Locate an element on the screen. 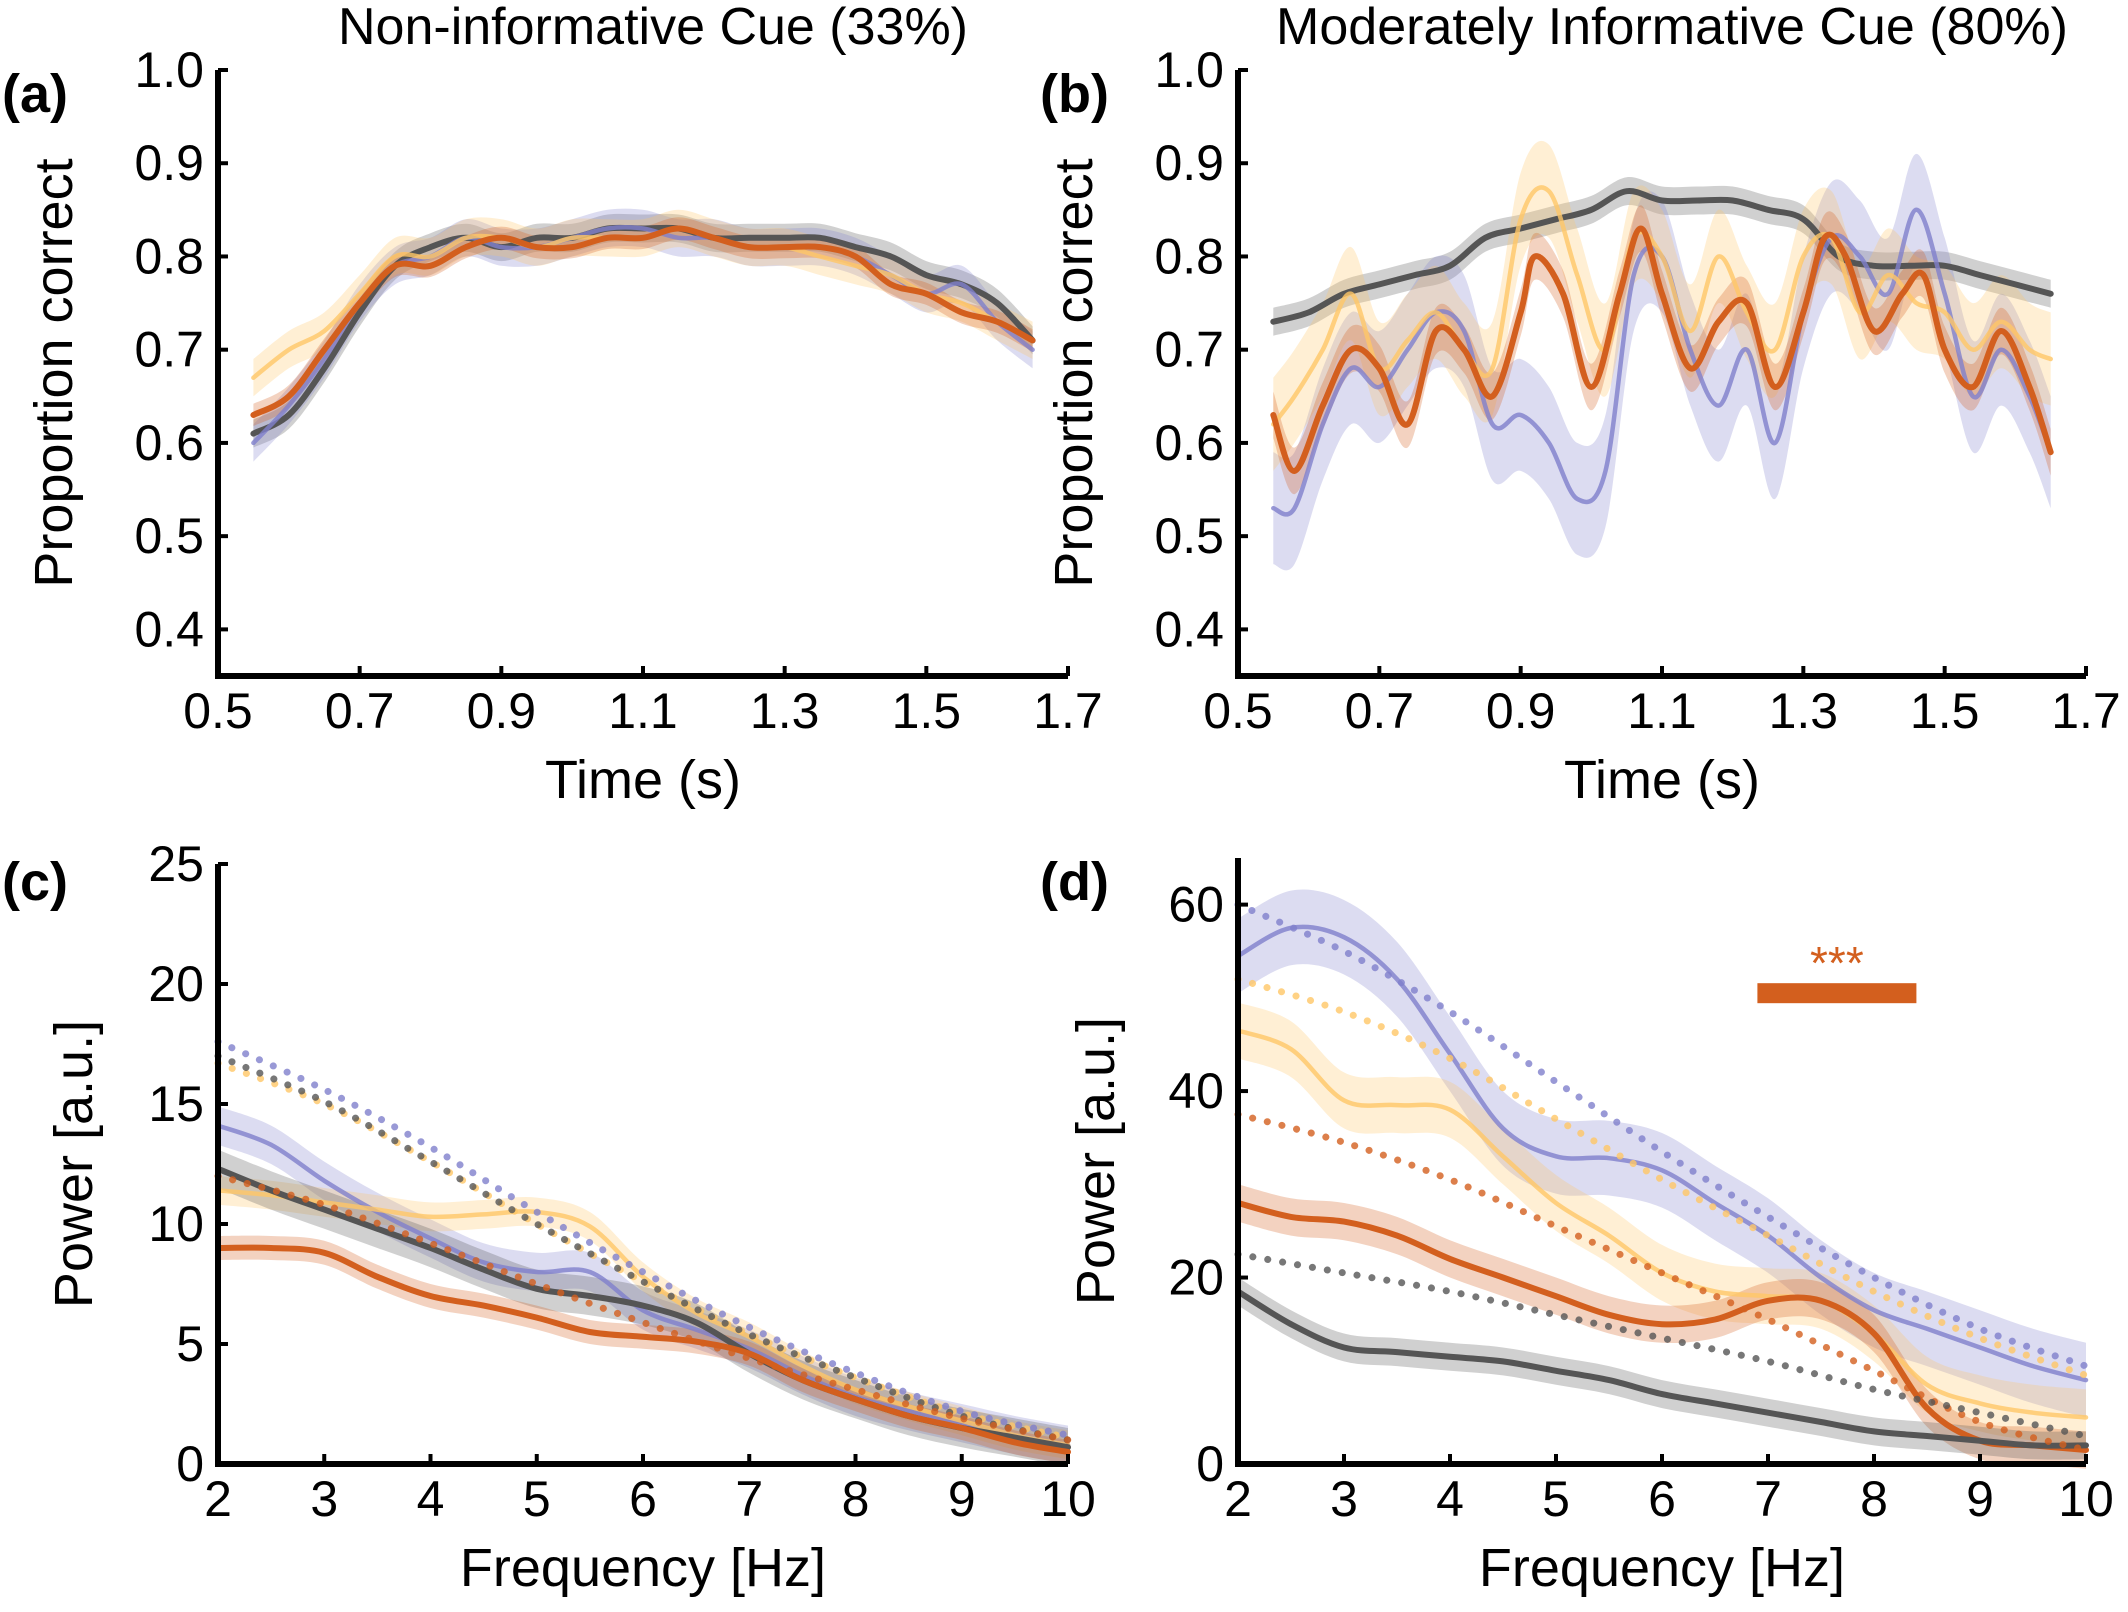  panel-label: (a) is located at coordinates (35, 94).